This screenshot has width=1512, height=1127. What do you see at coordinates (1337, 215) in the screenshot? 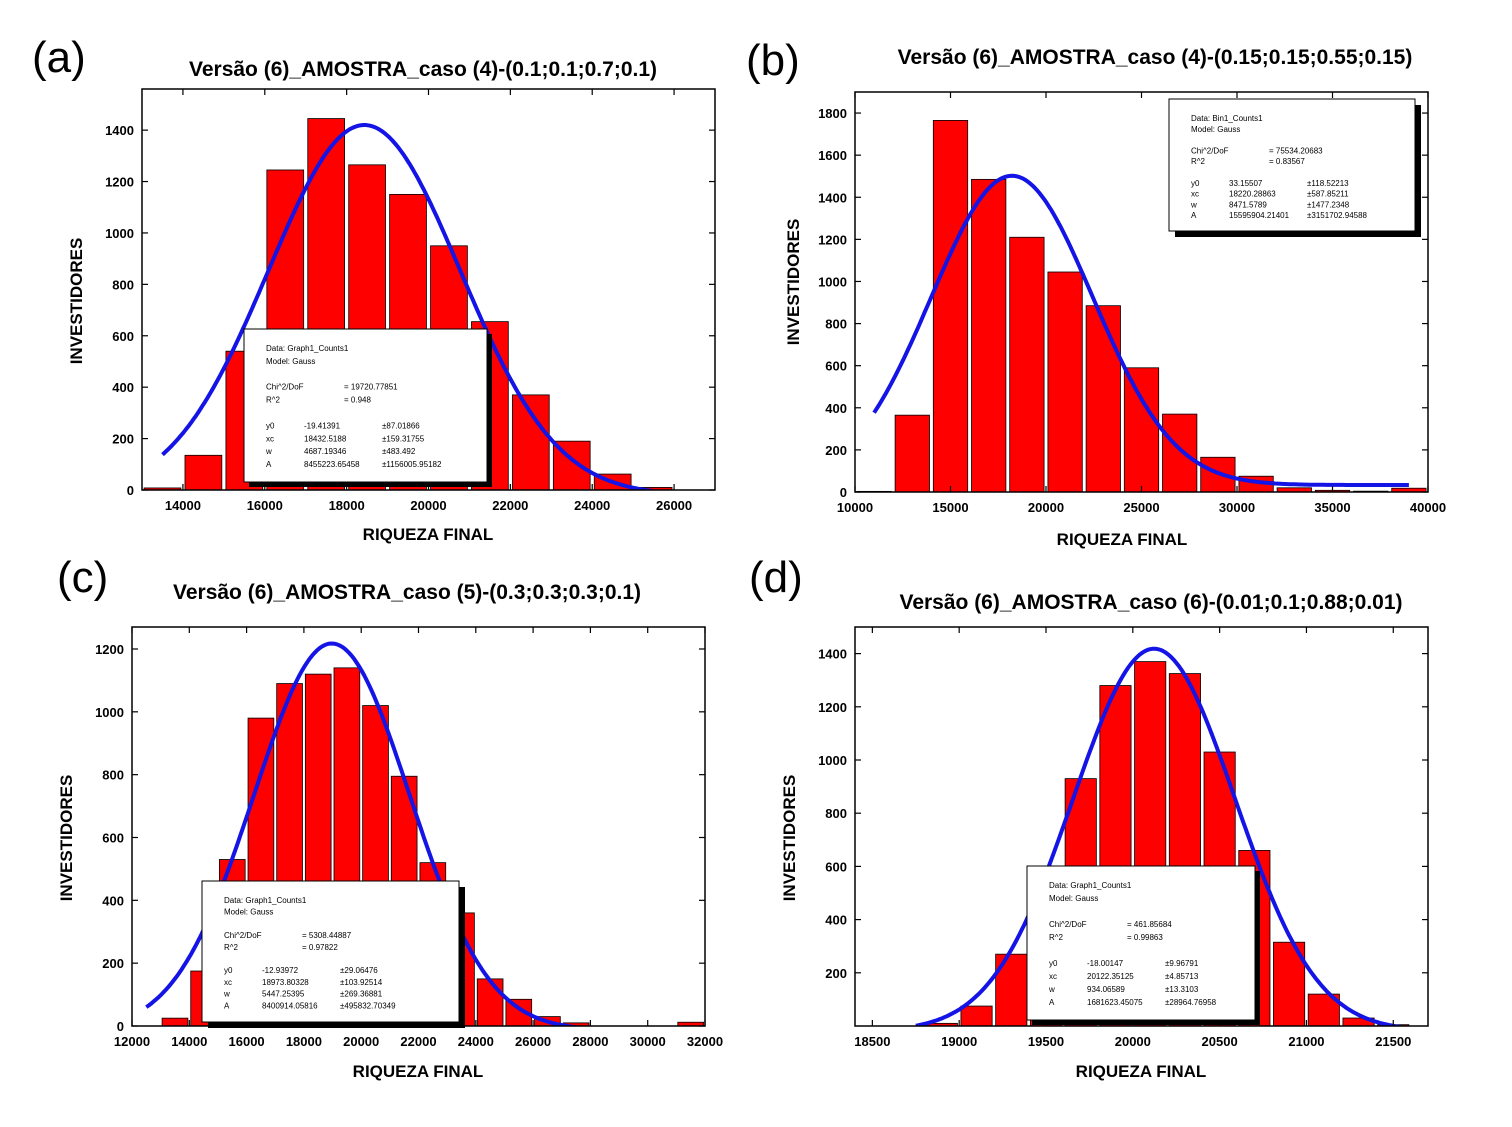
I see `fit-box-text: ±3151702.94588` at bounding box center [1337, 215].